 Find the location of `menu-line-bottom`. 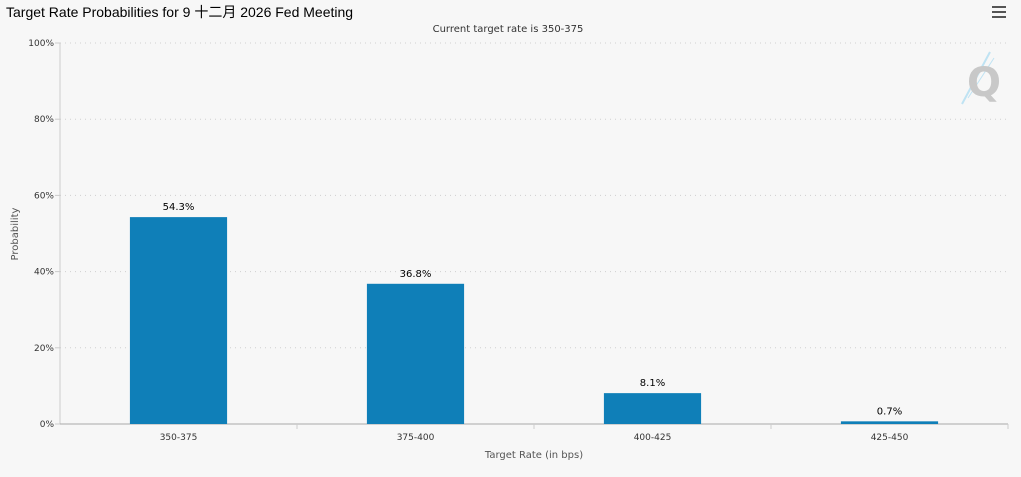

menu-line-bottom is located at coordinates (999, 17).